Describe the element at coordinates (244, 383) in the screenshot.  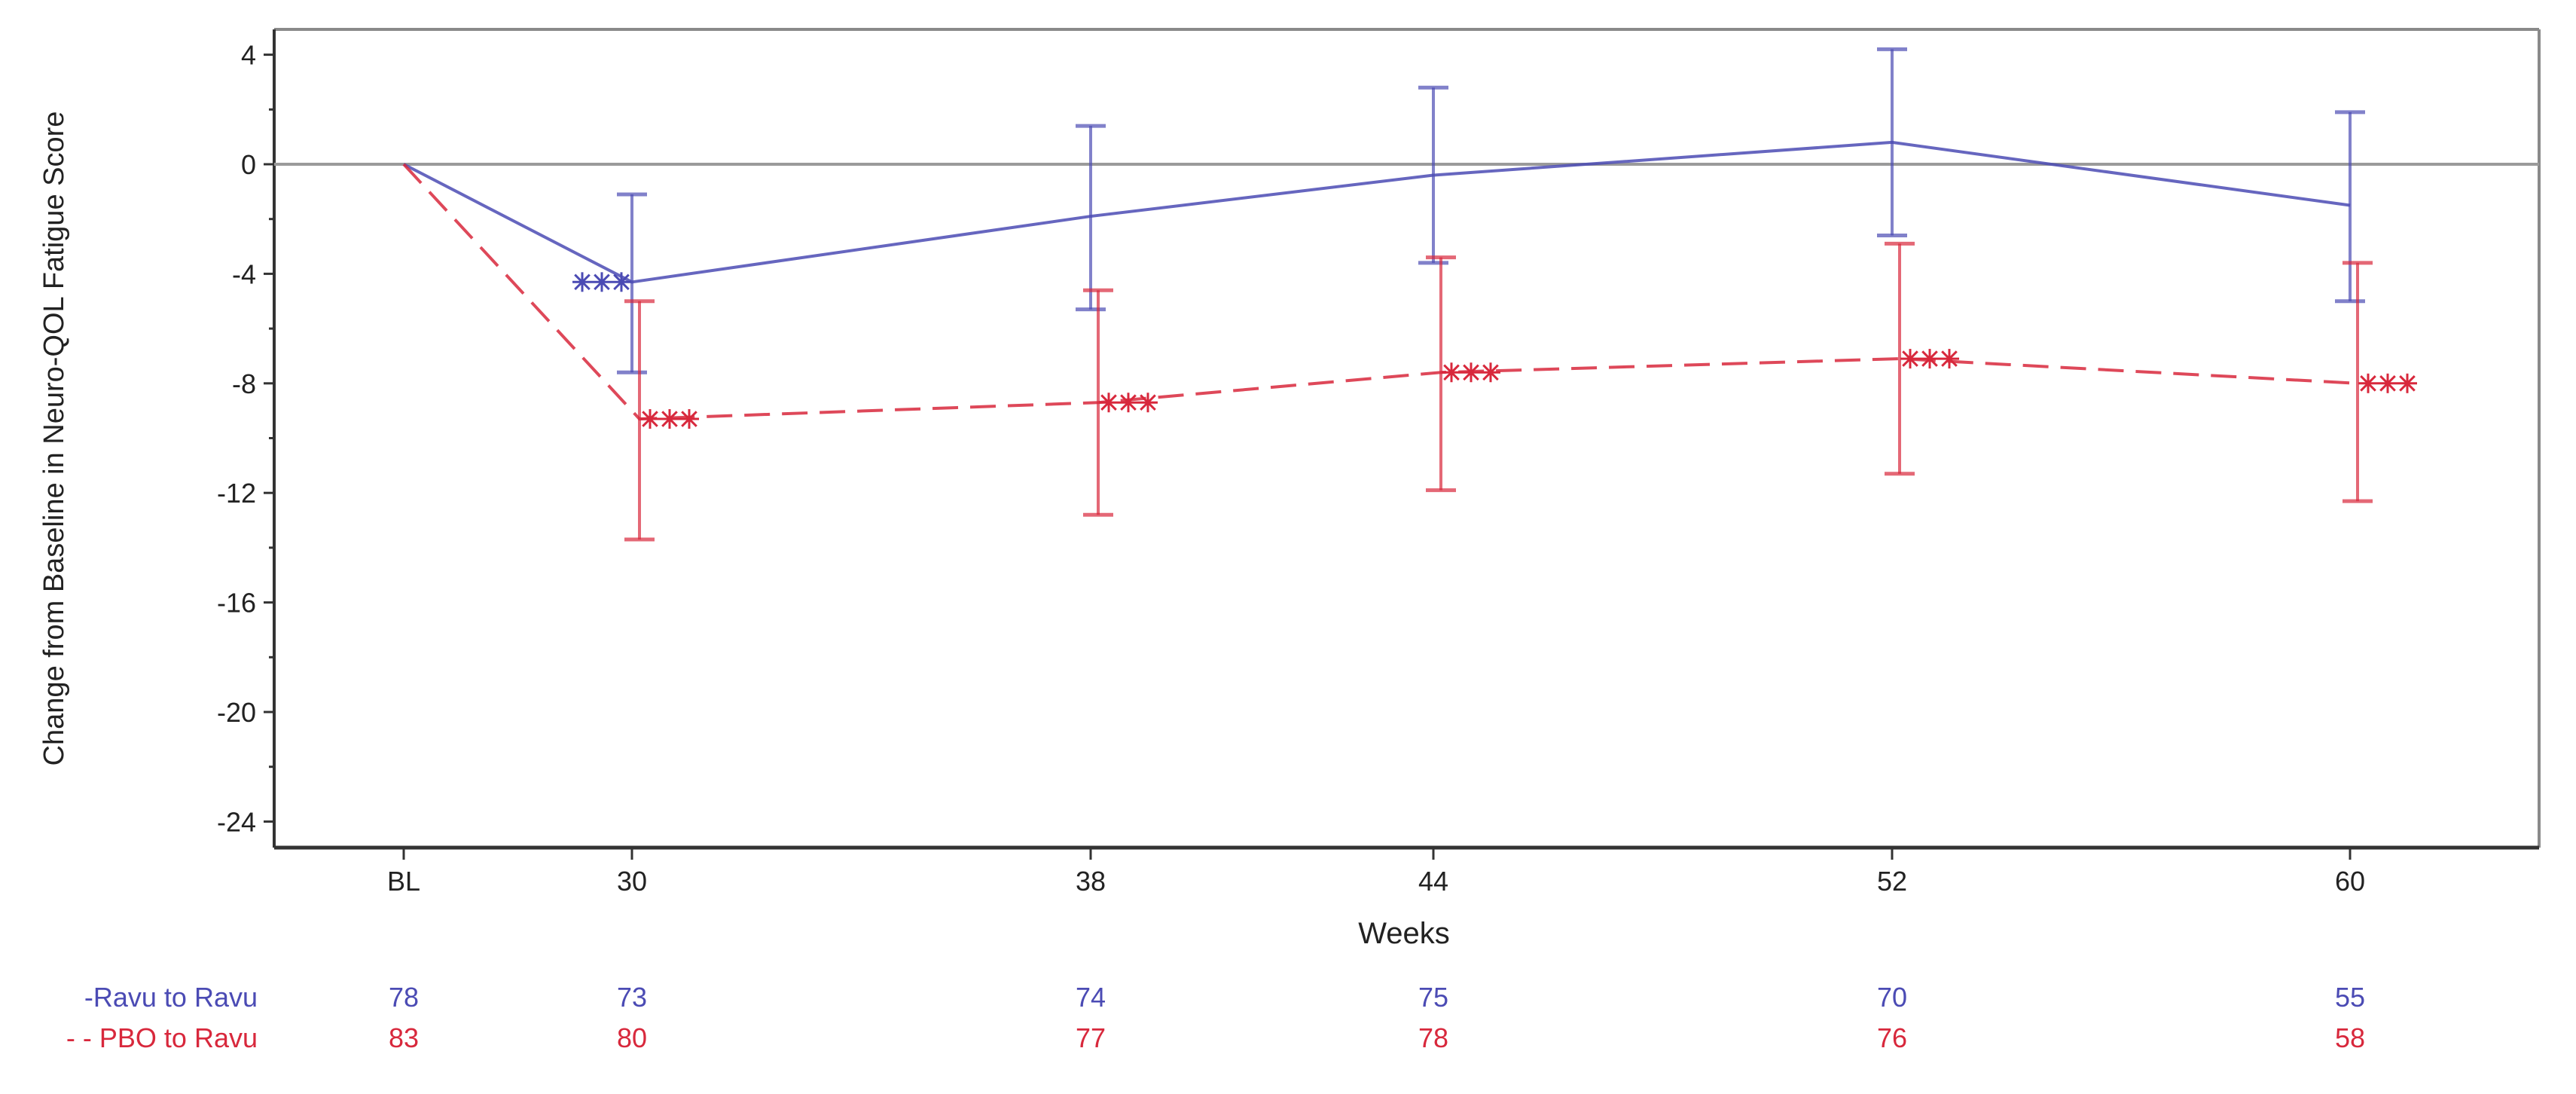
I see `y-tick-label: -8` at that location.